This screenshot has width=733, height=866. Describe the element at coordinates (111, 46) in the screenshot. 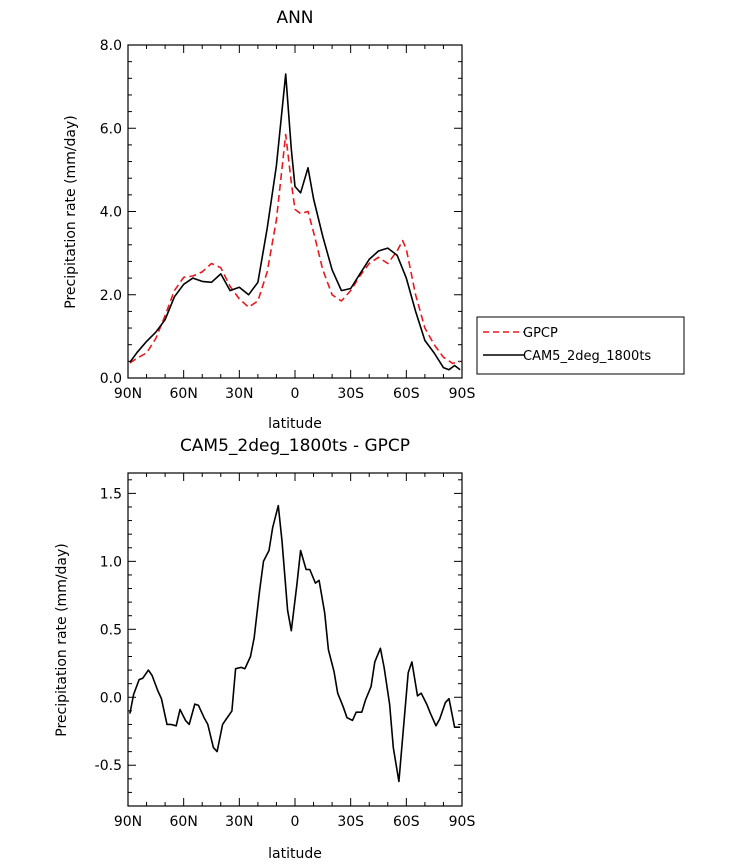

I see `y-tick-label: 8.0` at that location.